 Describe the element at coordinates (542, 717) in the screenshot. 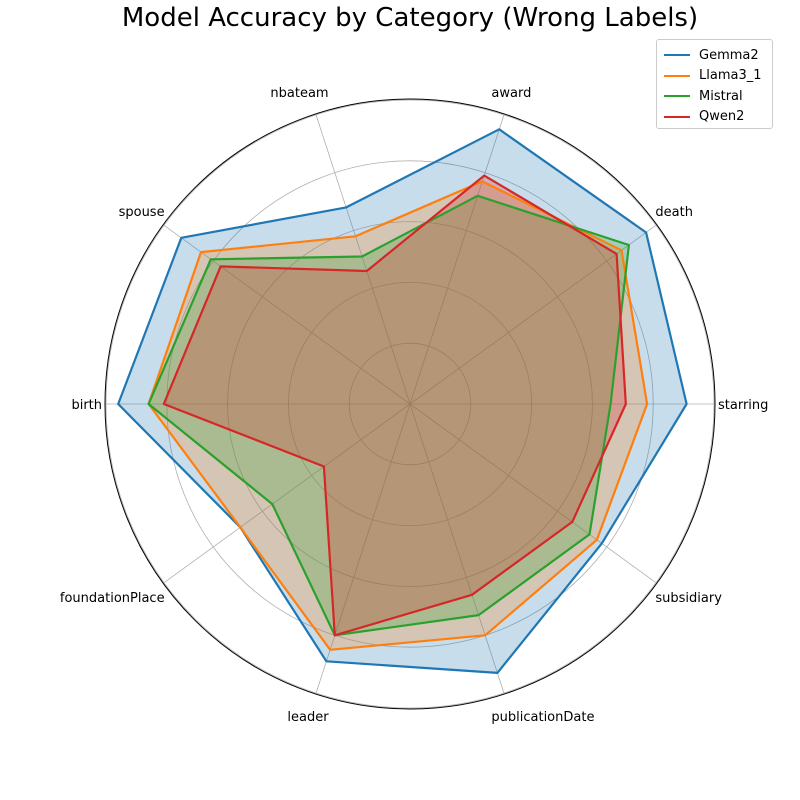

I see `axis-label: publicationDate` at that location.